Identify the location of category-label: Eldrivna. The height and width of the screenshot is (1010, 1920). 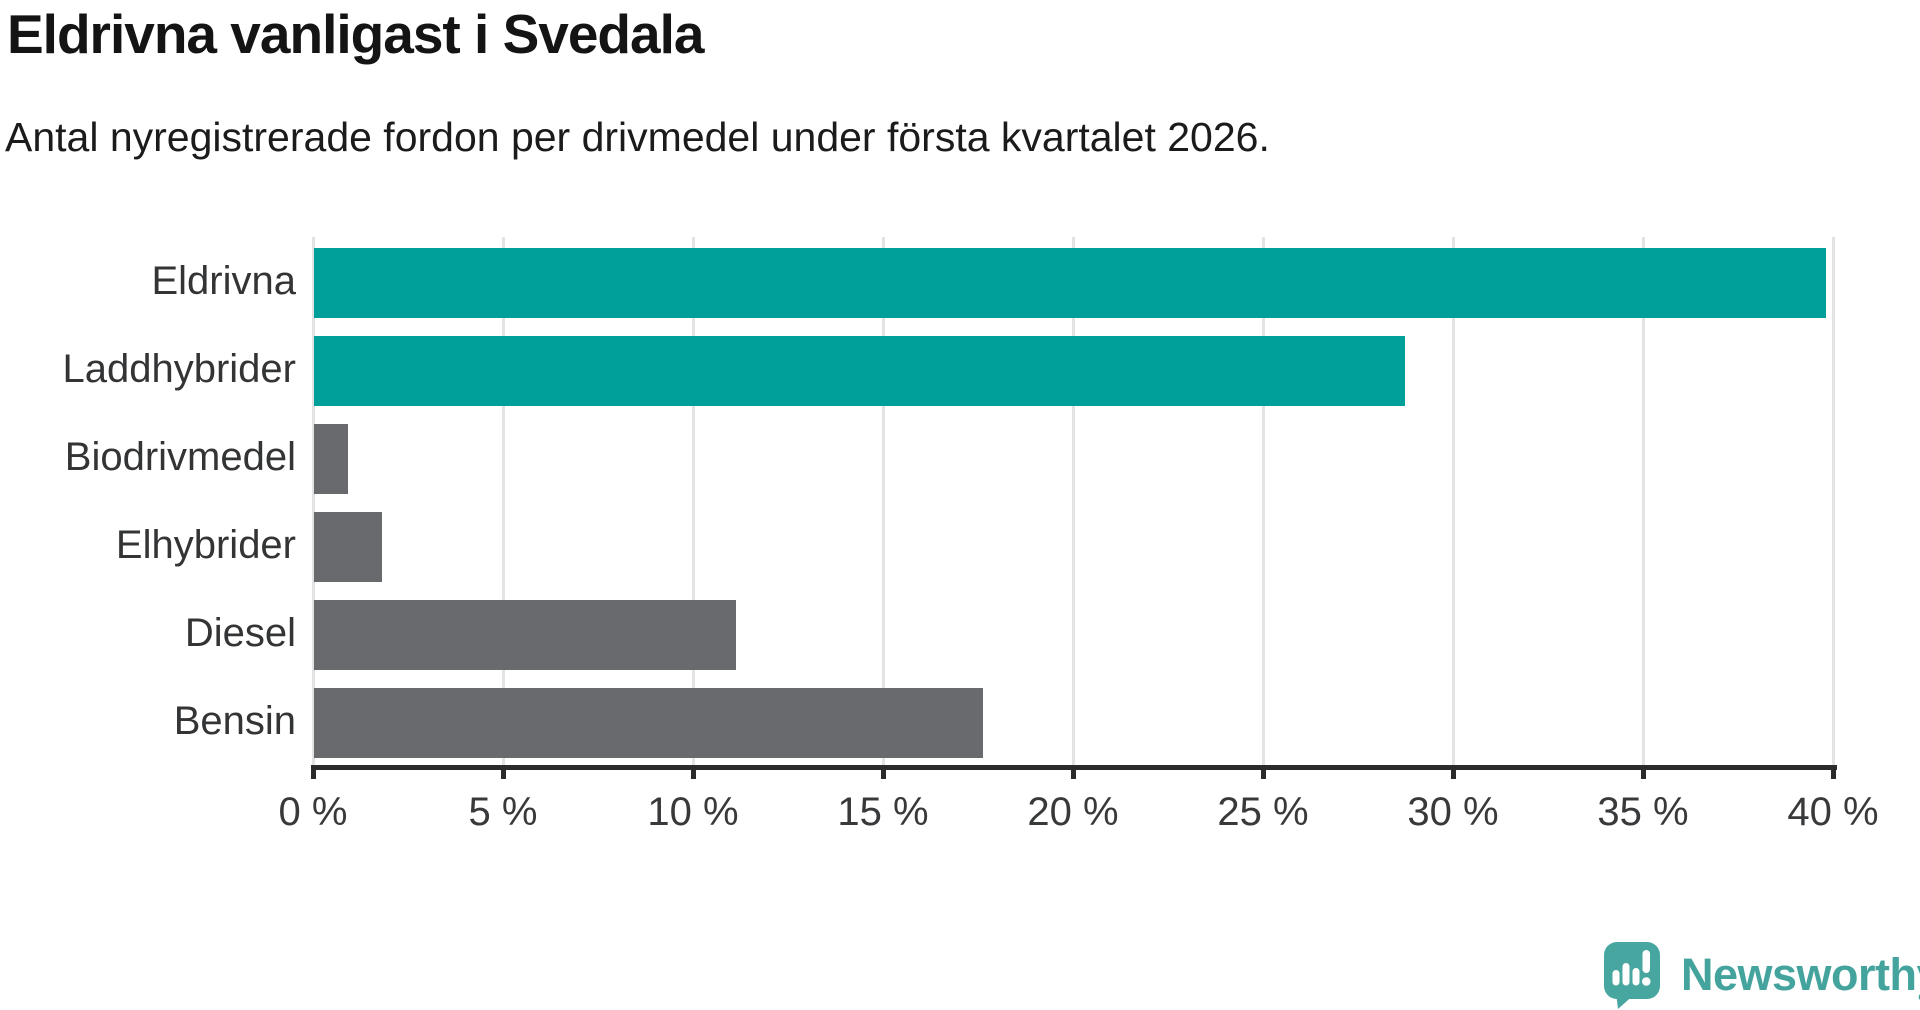
(223, 281).